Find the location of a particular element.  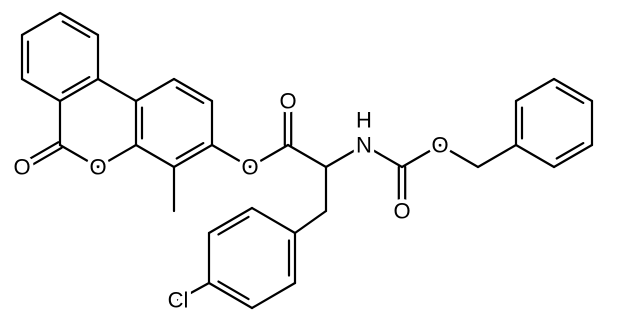

atom-label: H is located at coordinates (364, 120).